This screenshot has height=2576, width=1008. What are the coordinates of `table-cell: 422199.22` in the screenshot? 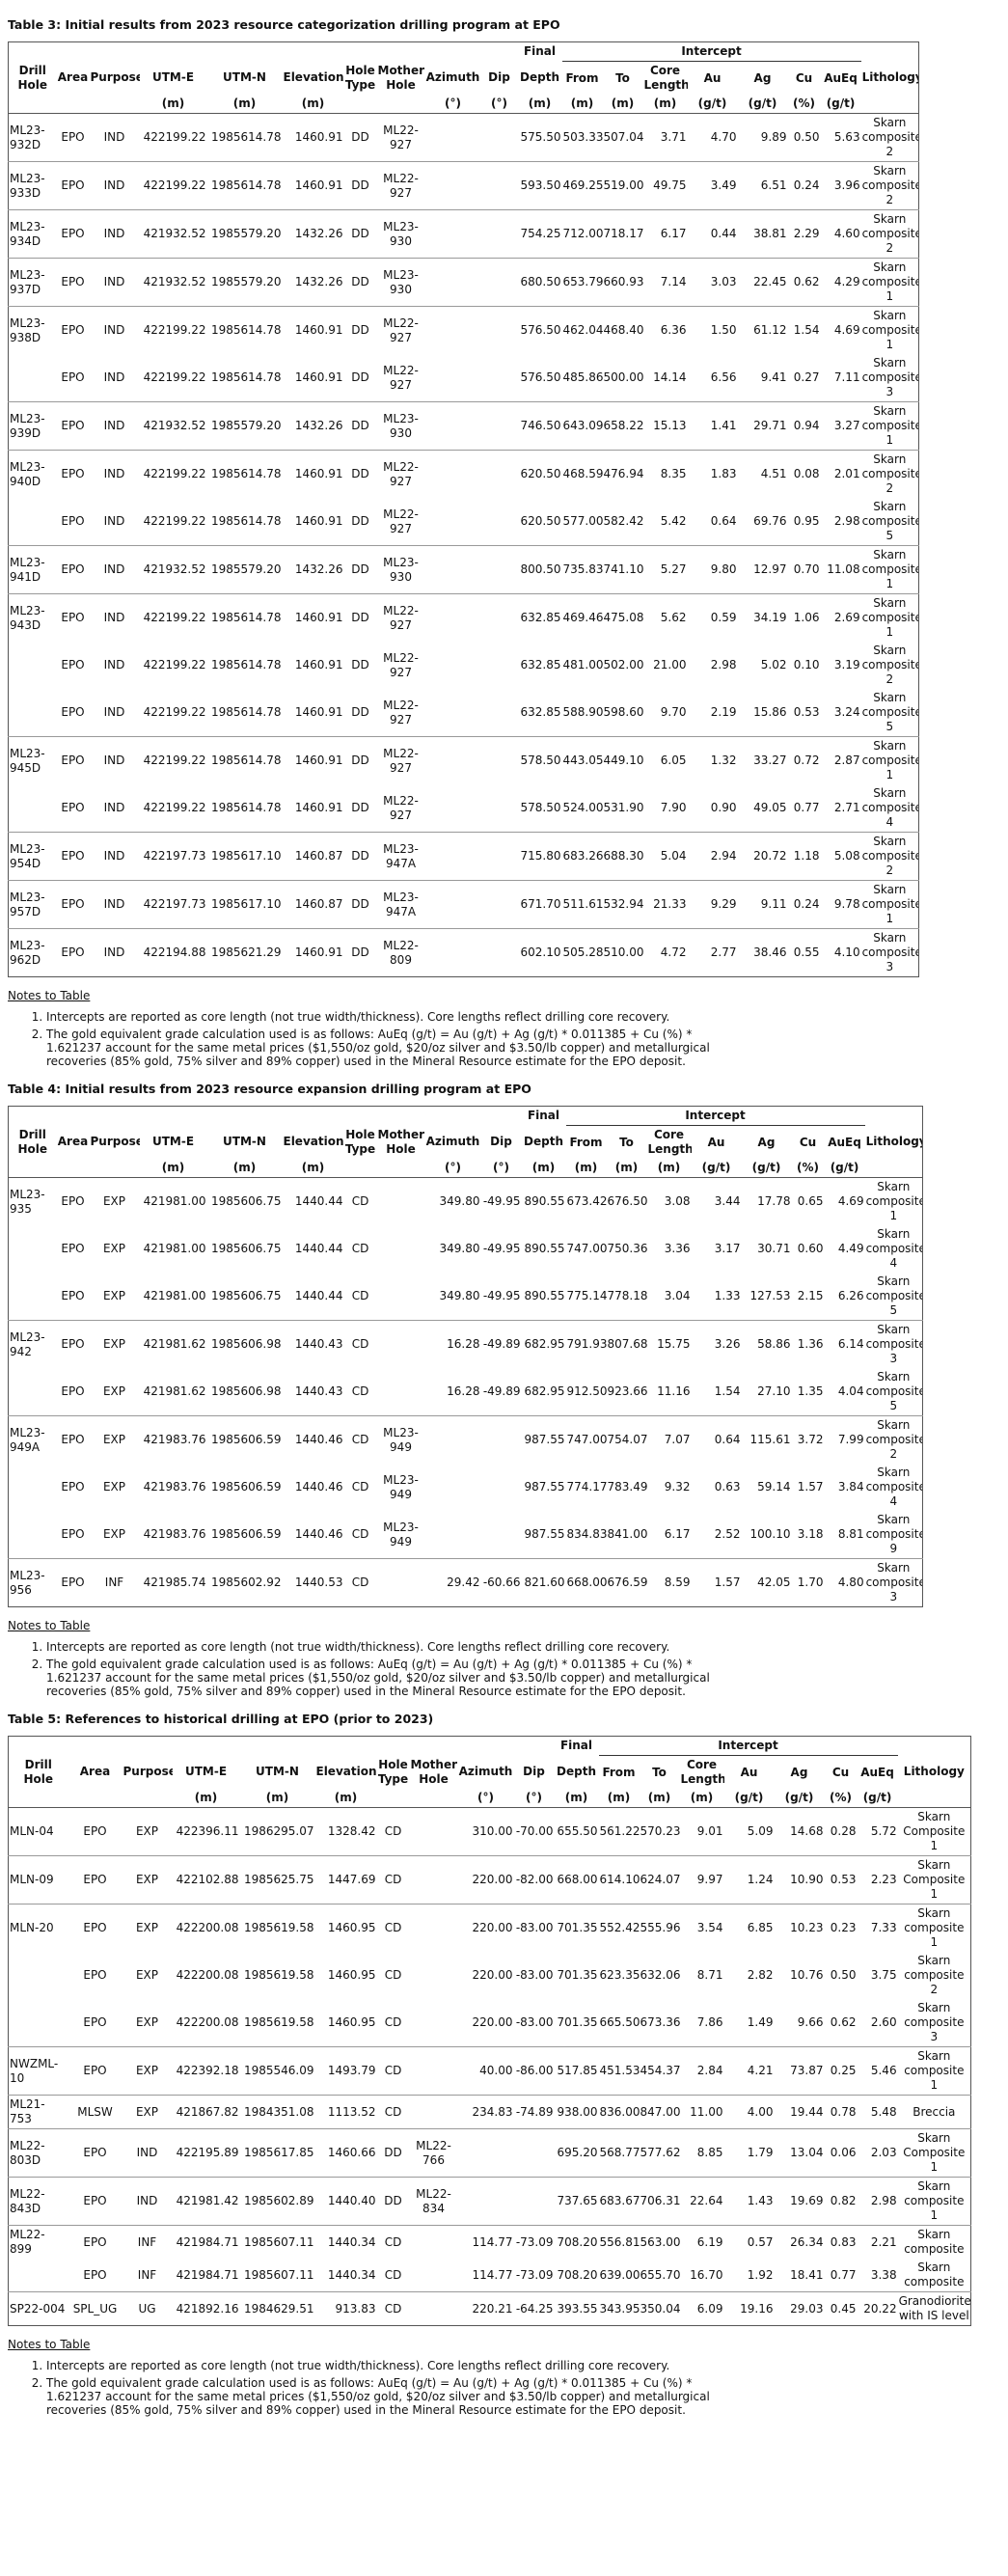 It's located at (173, 330).